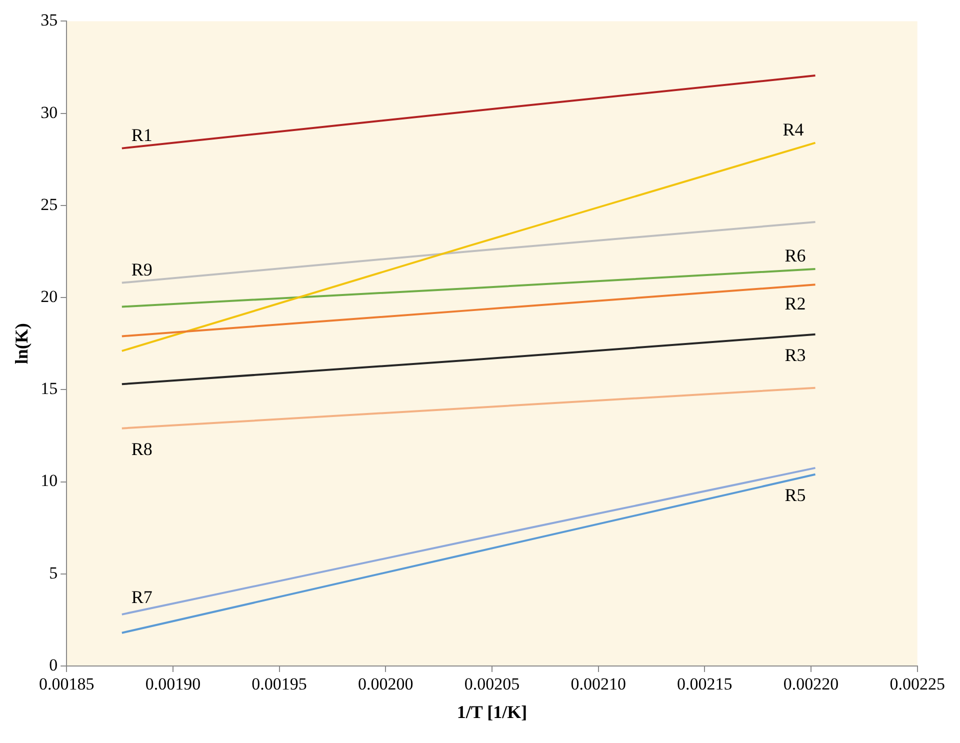 Image resolution: width=960 pixels, height=743 pixels. Describe the element at coordinates (141, 270) in the screenshot. I see `series-label: R9` at that location.